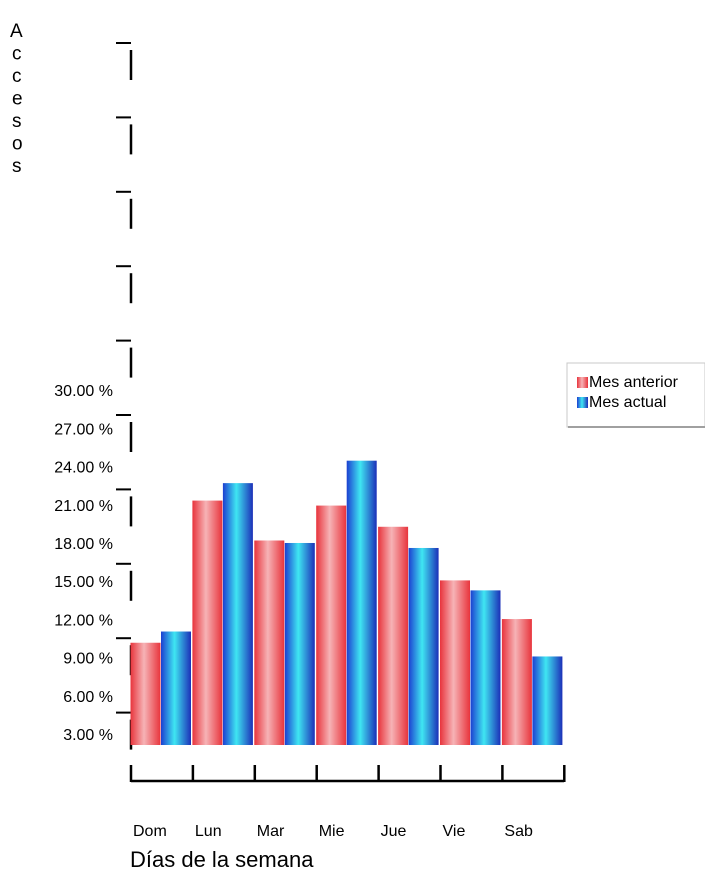  What do you see at coordinates (627, 402) in the screenshot?
I see `legend-entry-label: Mes actual` at bounding box center [627, 402].